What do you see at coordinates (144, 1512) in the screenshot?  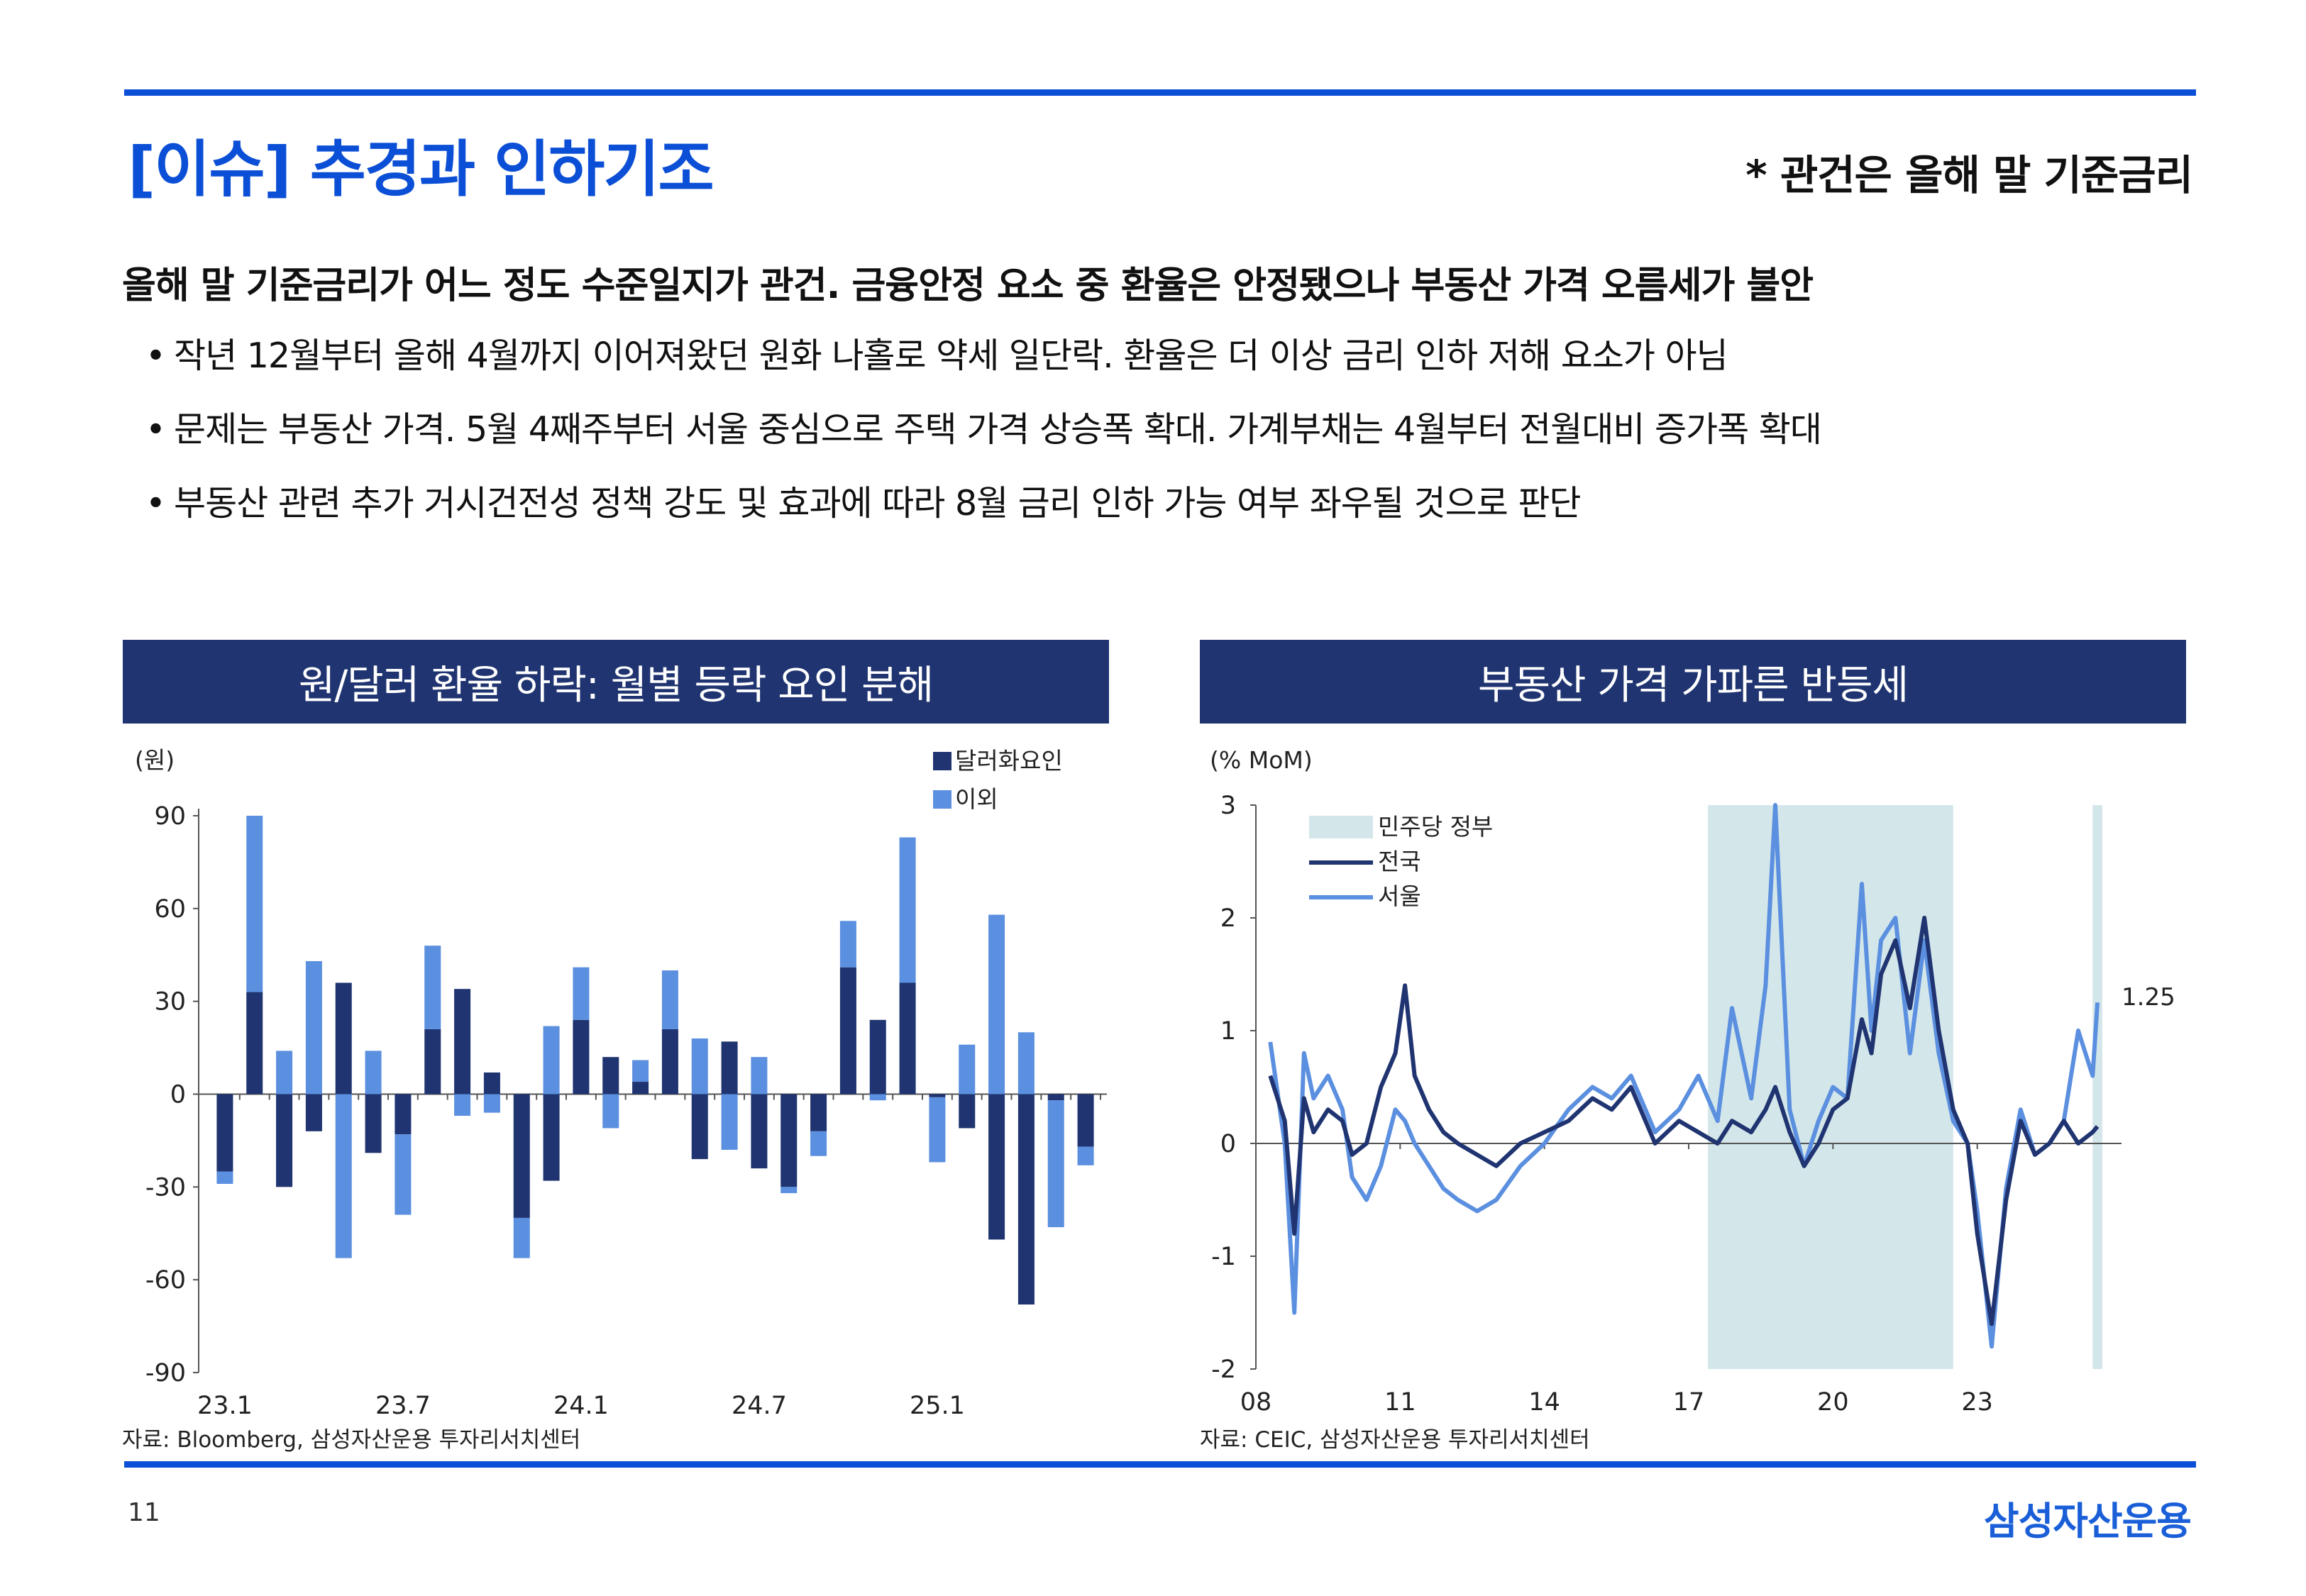 I see `page-number: 11` at bounding box center [144, 1512].